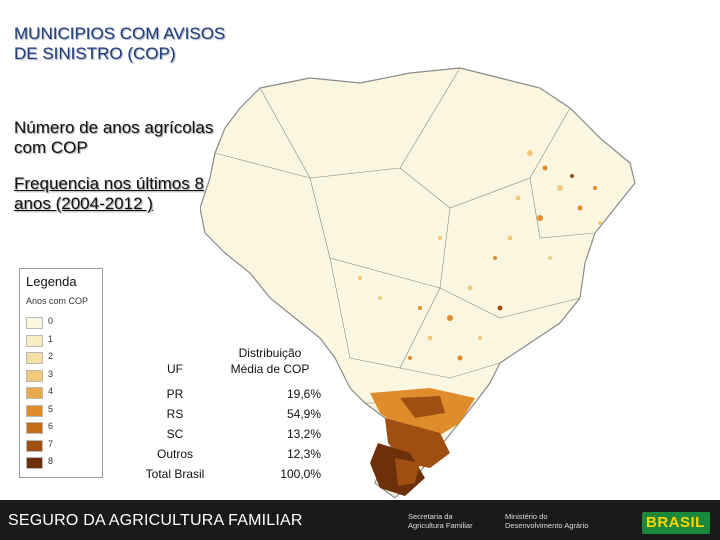 This screenshot has width=720, height=540. I want to click on logo2-line2: Desenvolvimento Agrário, so click(547, 525).